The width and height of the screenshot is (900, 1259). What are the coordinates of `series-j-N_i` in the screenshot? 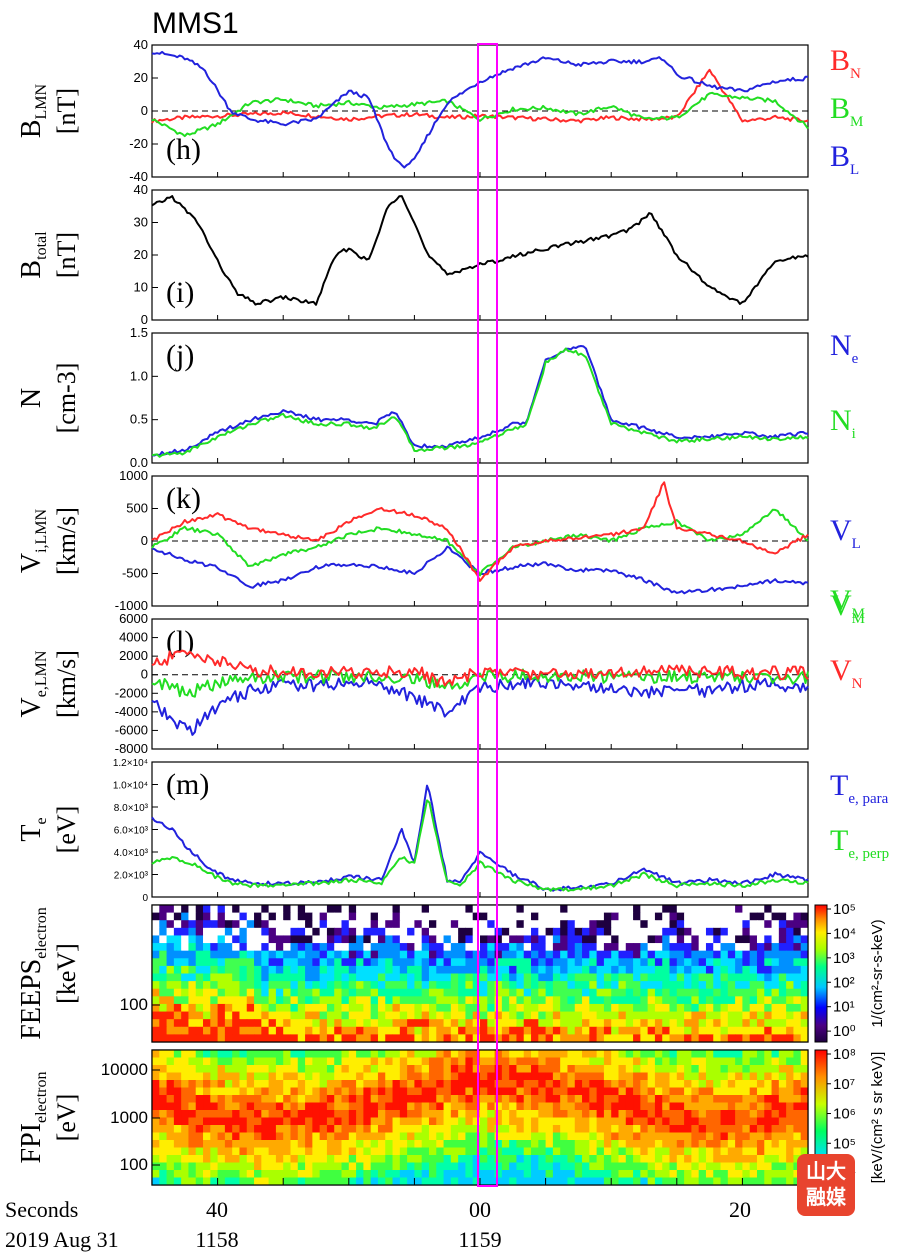 It's located at (480, 402).